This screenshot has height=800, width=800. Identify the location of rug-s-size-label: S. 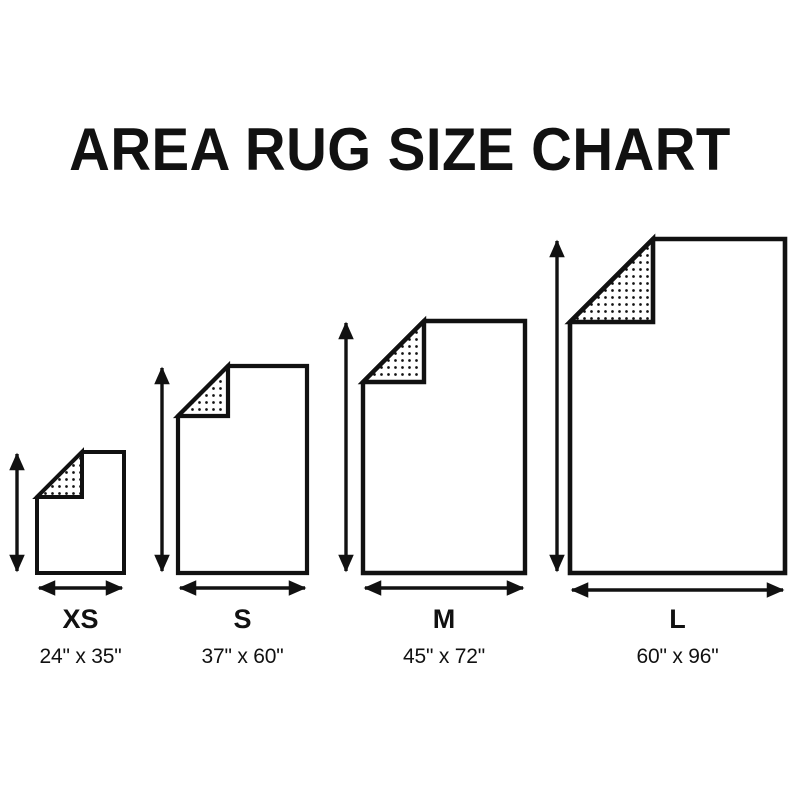
(242, 619).